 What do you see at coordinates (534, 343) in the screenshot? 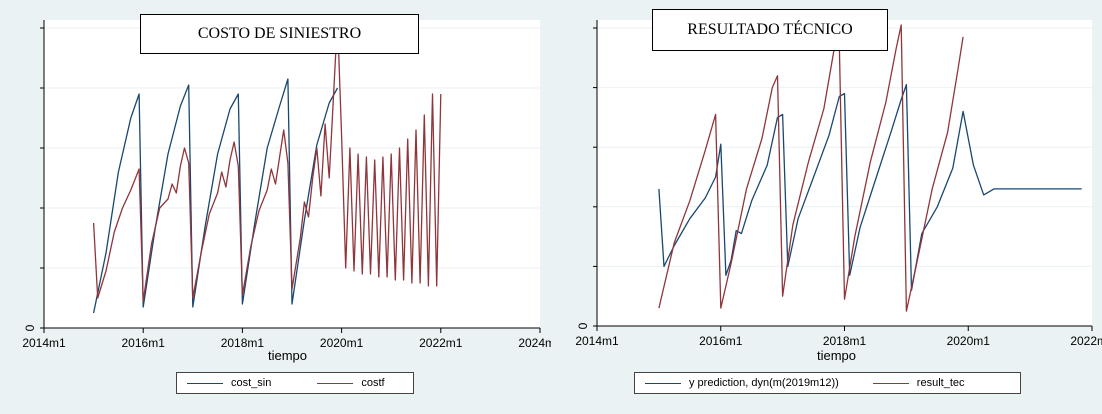
I see `x-tick-label: 2024m1` at bounding box center [534, 343].